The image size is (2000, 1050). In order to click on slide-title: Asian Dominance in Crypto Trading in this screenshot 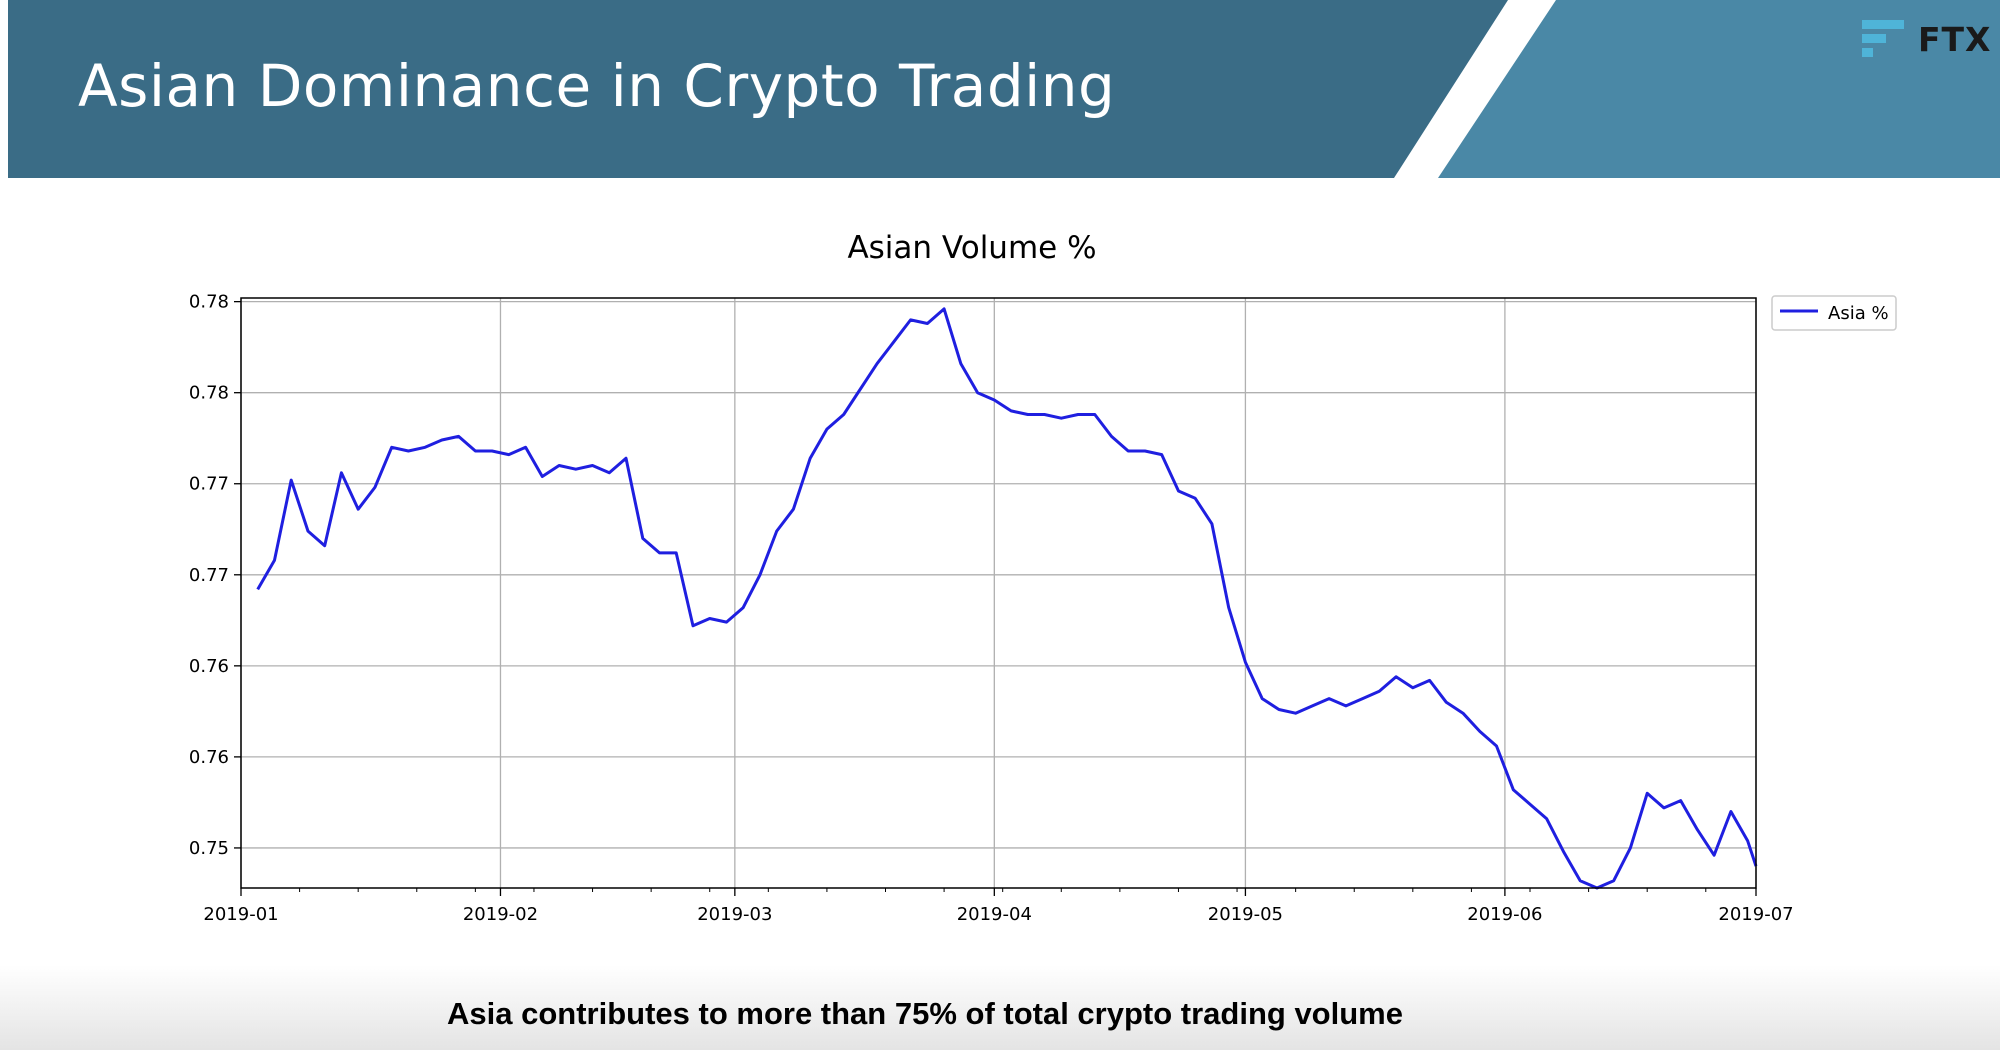, I will do `click(597, 86)`.